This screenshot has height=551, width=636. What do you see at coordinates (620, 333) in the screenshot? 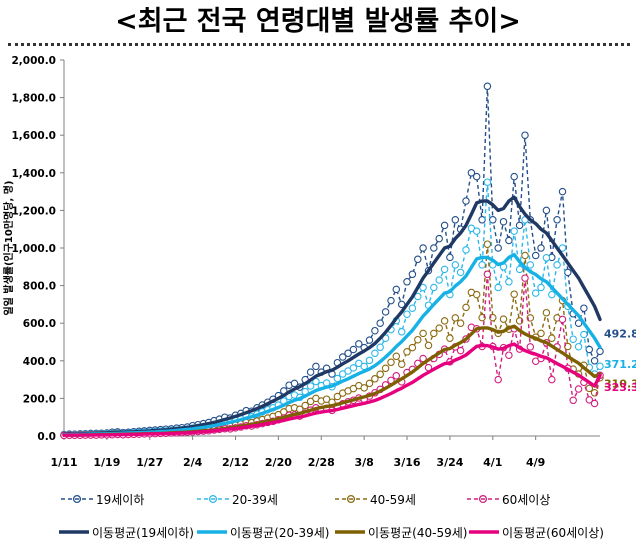
I see `end-value-label: 492.8` at bounding box center [620, 333].